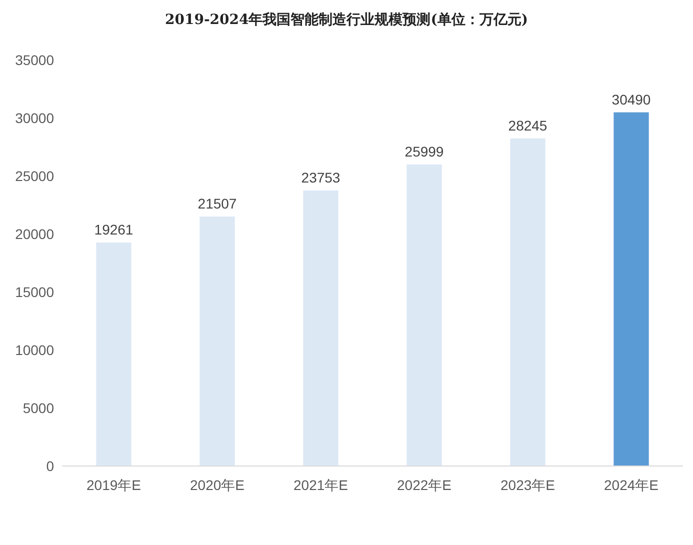 This screenshot has width=693, height=545. Describe the element at coordinates (424, 485) in the screenshot. I see `x-tick-label: 2022年E` at that location.